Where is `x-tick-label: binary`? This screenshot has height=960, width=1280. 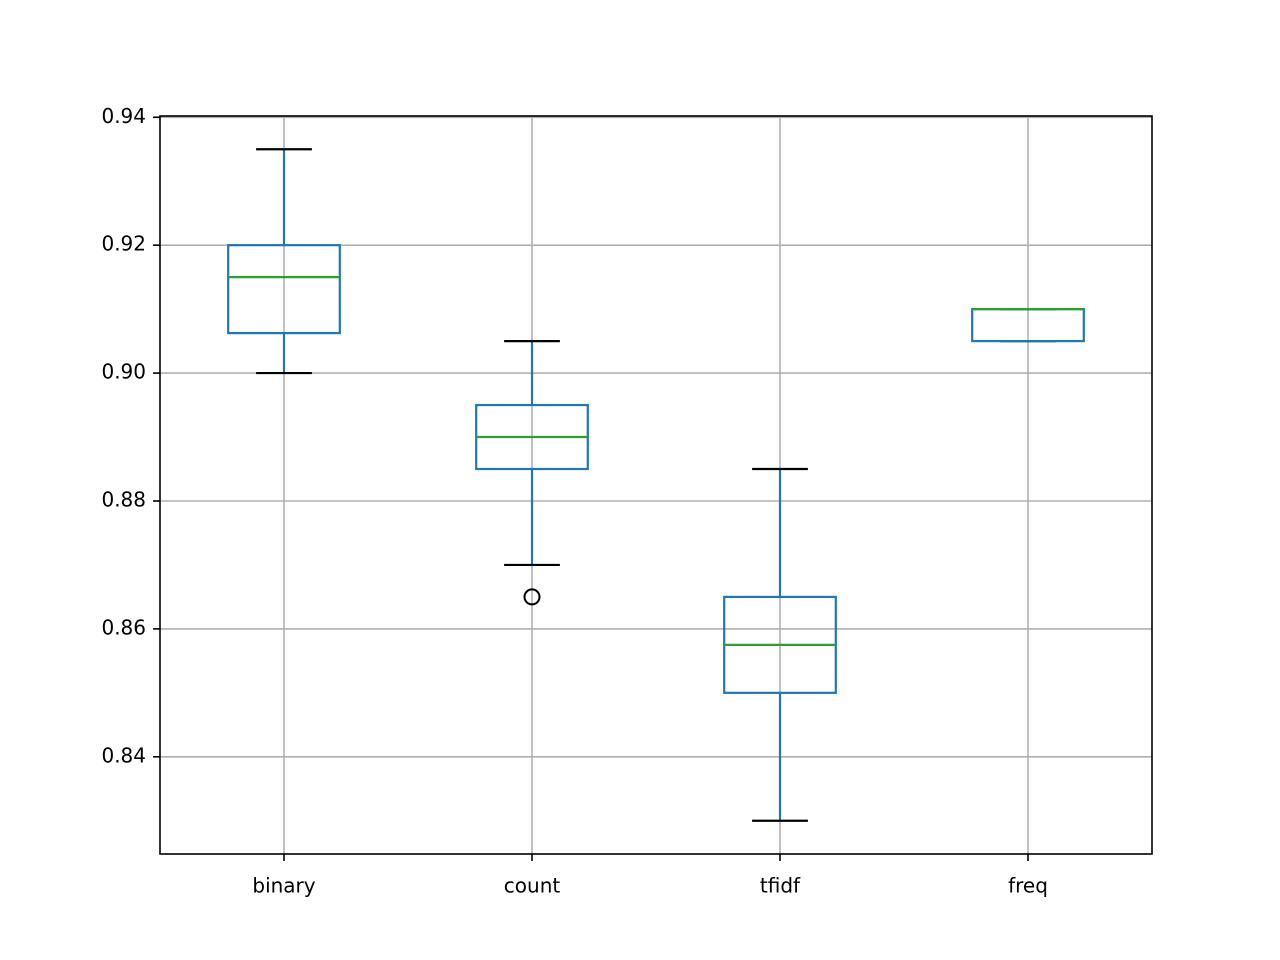
x-tick-label: binary is located at coordinates (283, 886).